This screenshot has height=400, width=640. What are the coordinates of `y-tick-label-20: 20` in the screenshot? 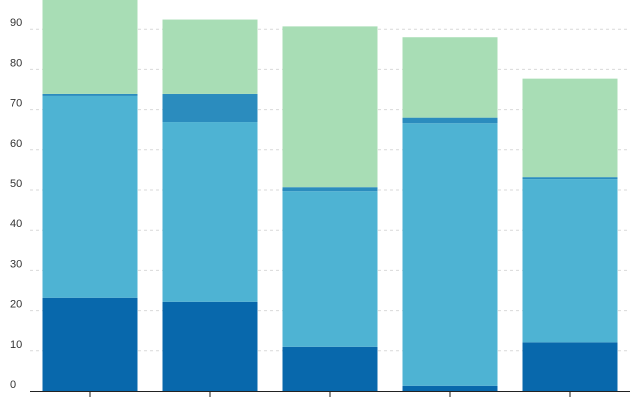 It's located at (16, 305).